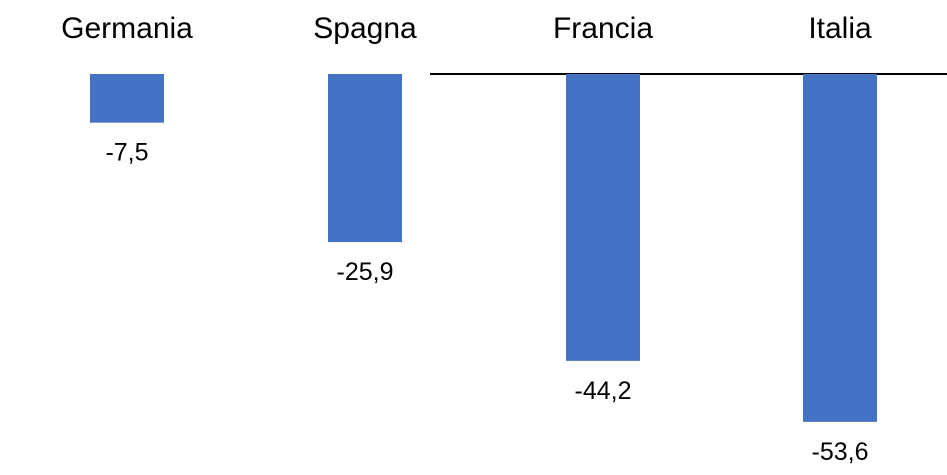 Image resolution: width=947 pixels, height=475 pixels. Describe the element at coordinates (840, 452) in the screenshot. I see `data-label: -53,6` at that location.